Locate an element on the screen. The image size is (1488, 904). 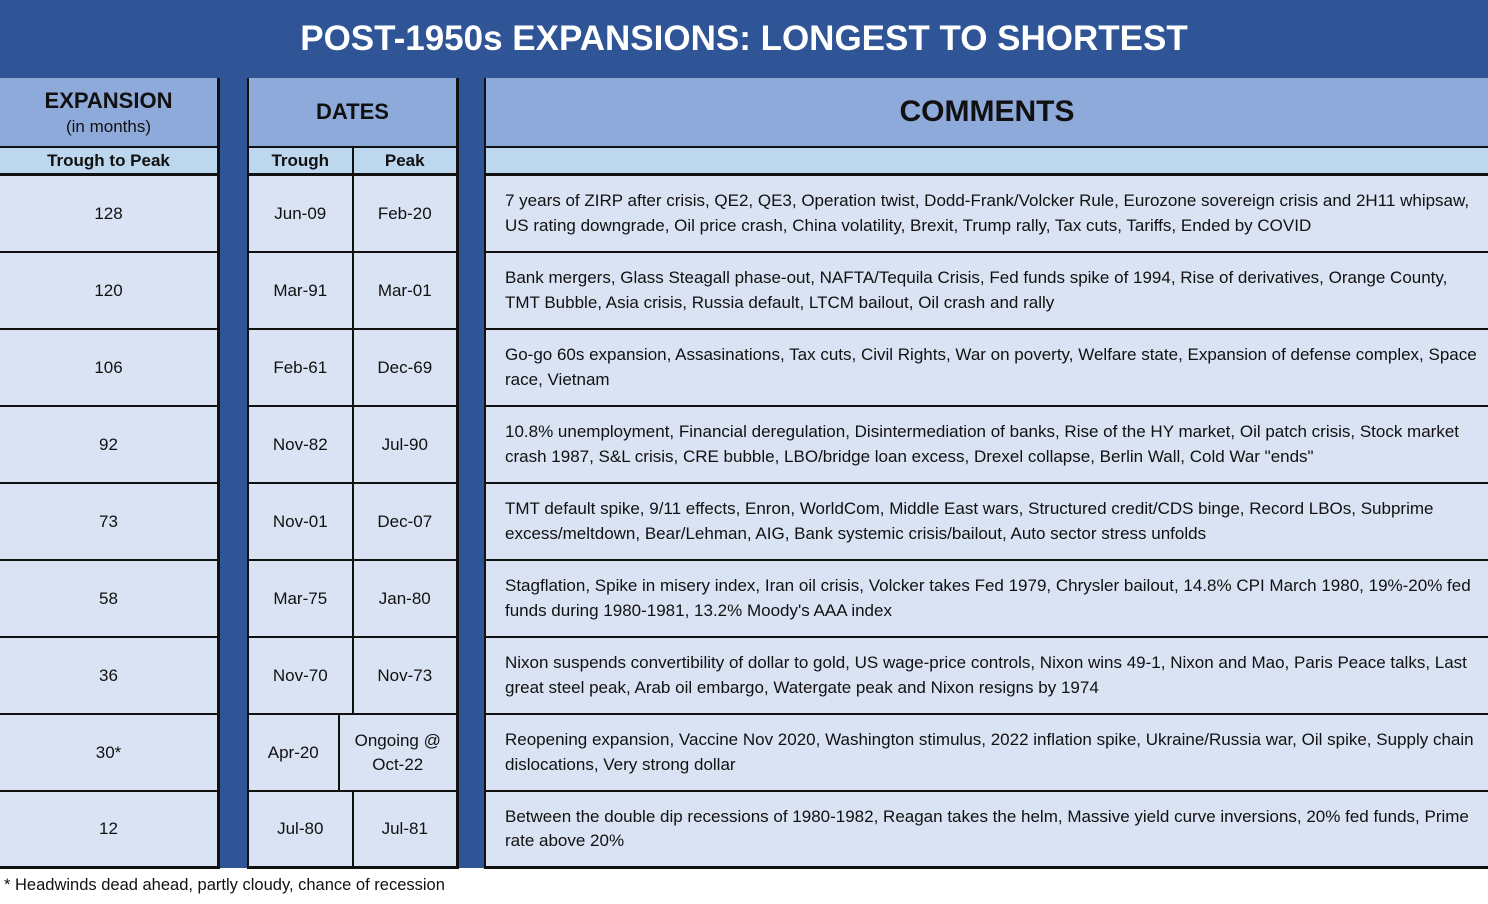
peak-date: Nov-73 is located at coordinates (405, 675).